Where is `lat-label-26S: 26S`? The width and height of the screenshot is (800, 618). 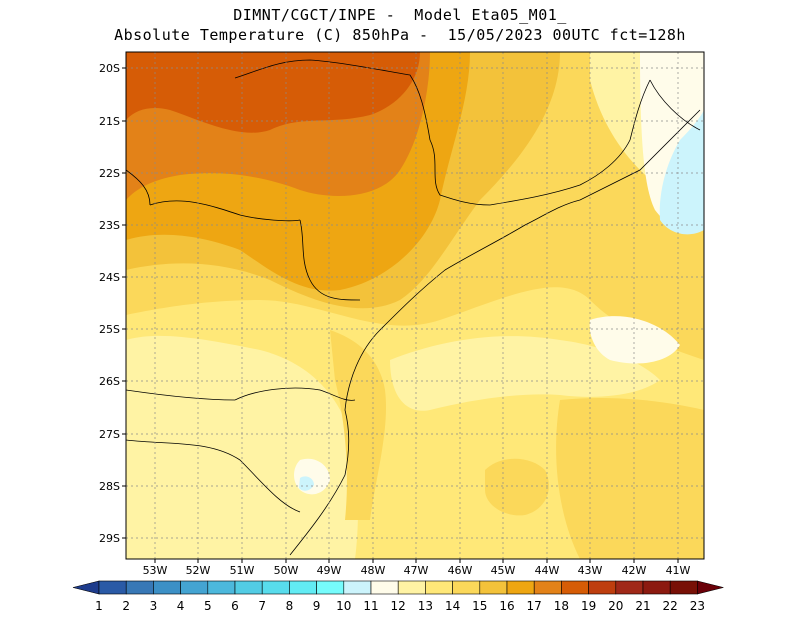 lat-label-26S: 26S is located at coordinates (109, 381).